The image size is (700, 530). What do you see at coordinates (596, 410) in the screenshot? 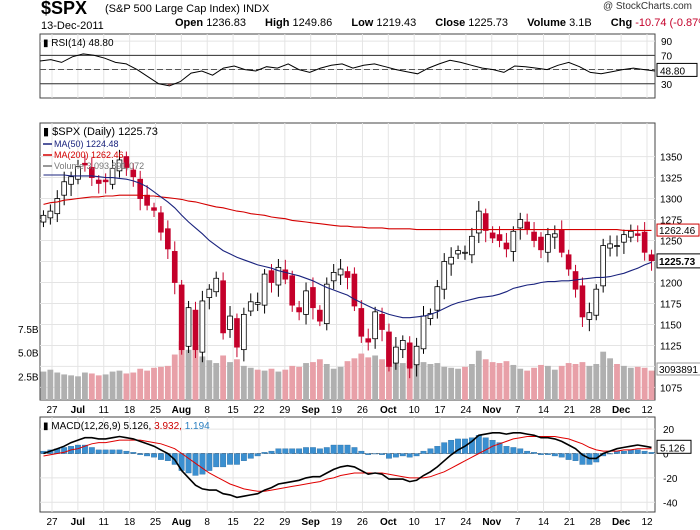
I see `x-tick-label: 28` at bounding box center [596, 410].